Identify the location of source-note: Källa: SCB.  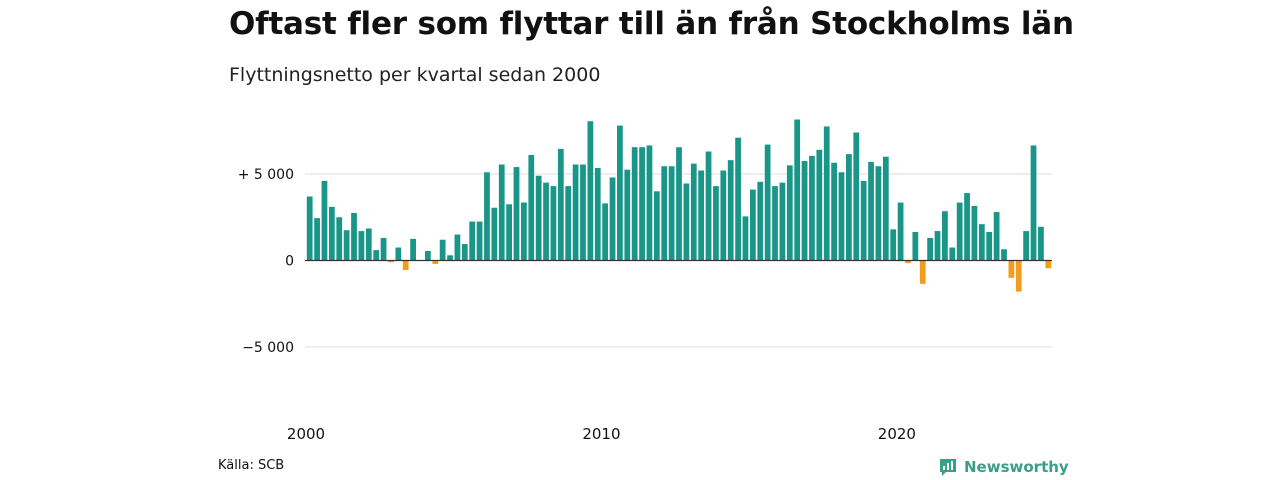
(251, 465).